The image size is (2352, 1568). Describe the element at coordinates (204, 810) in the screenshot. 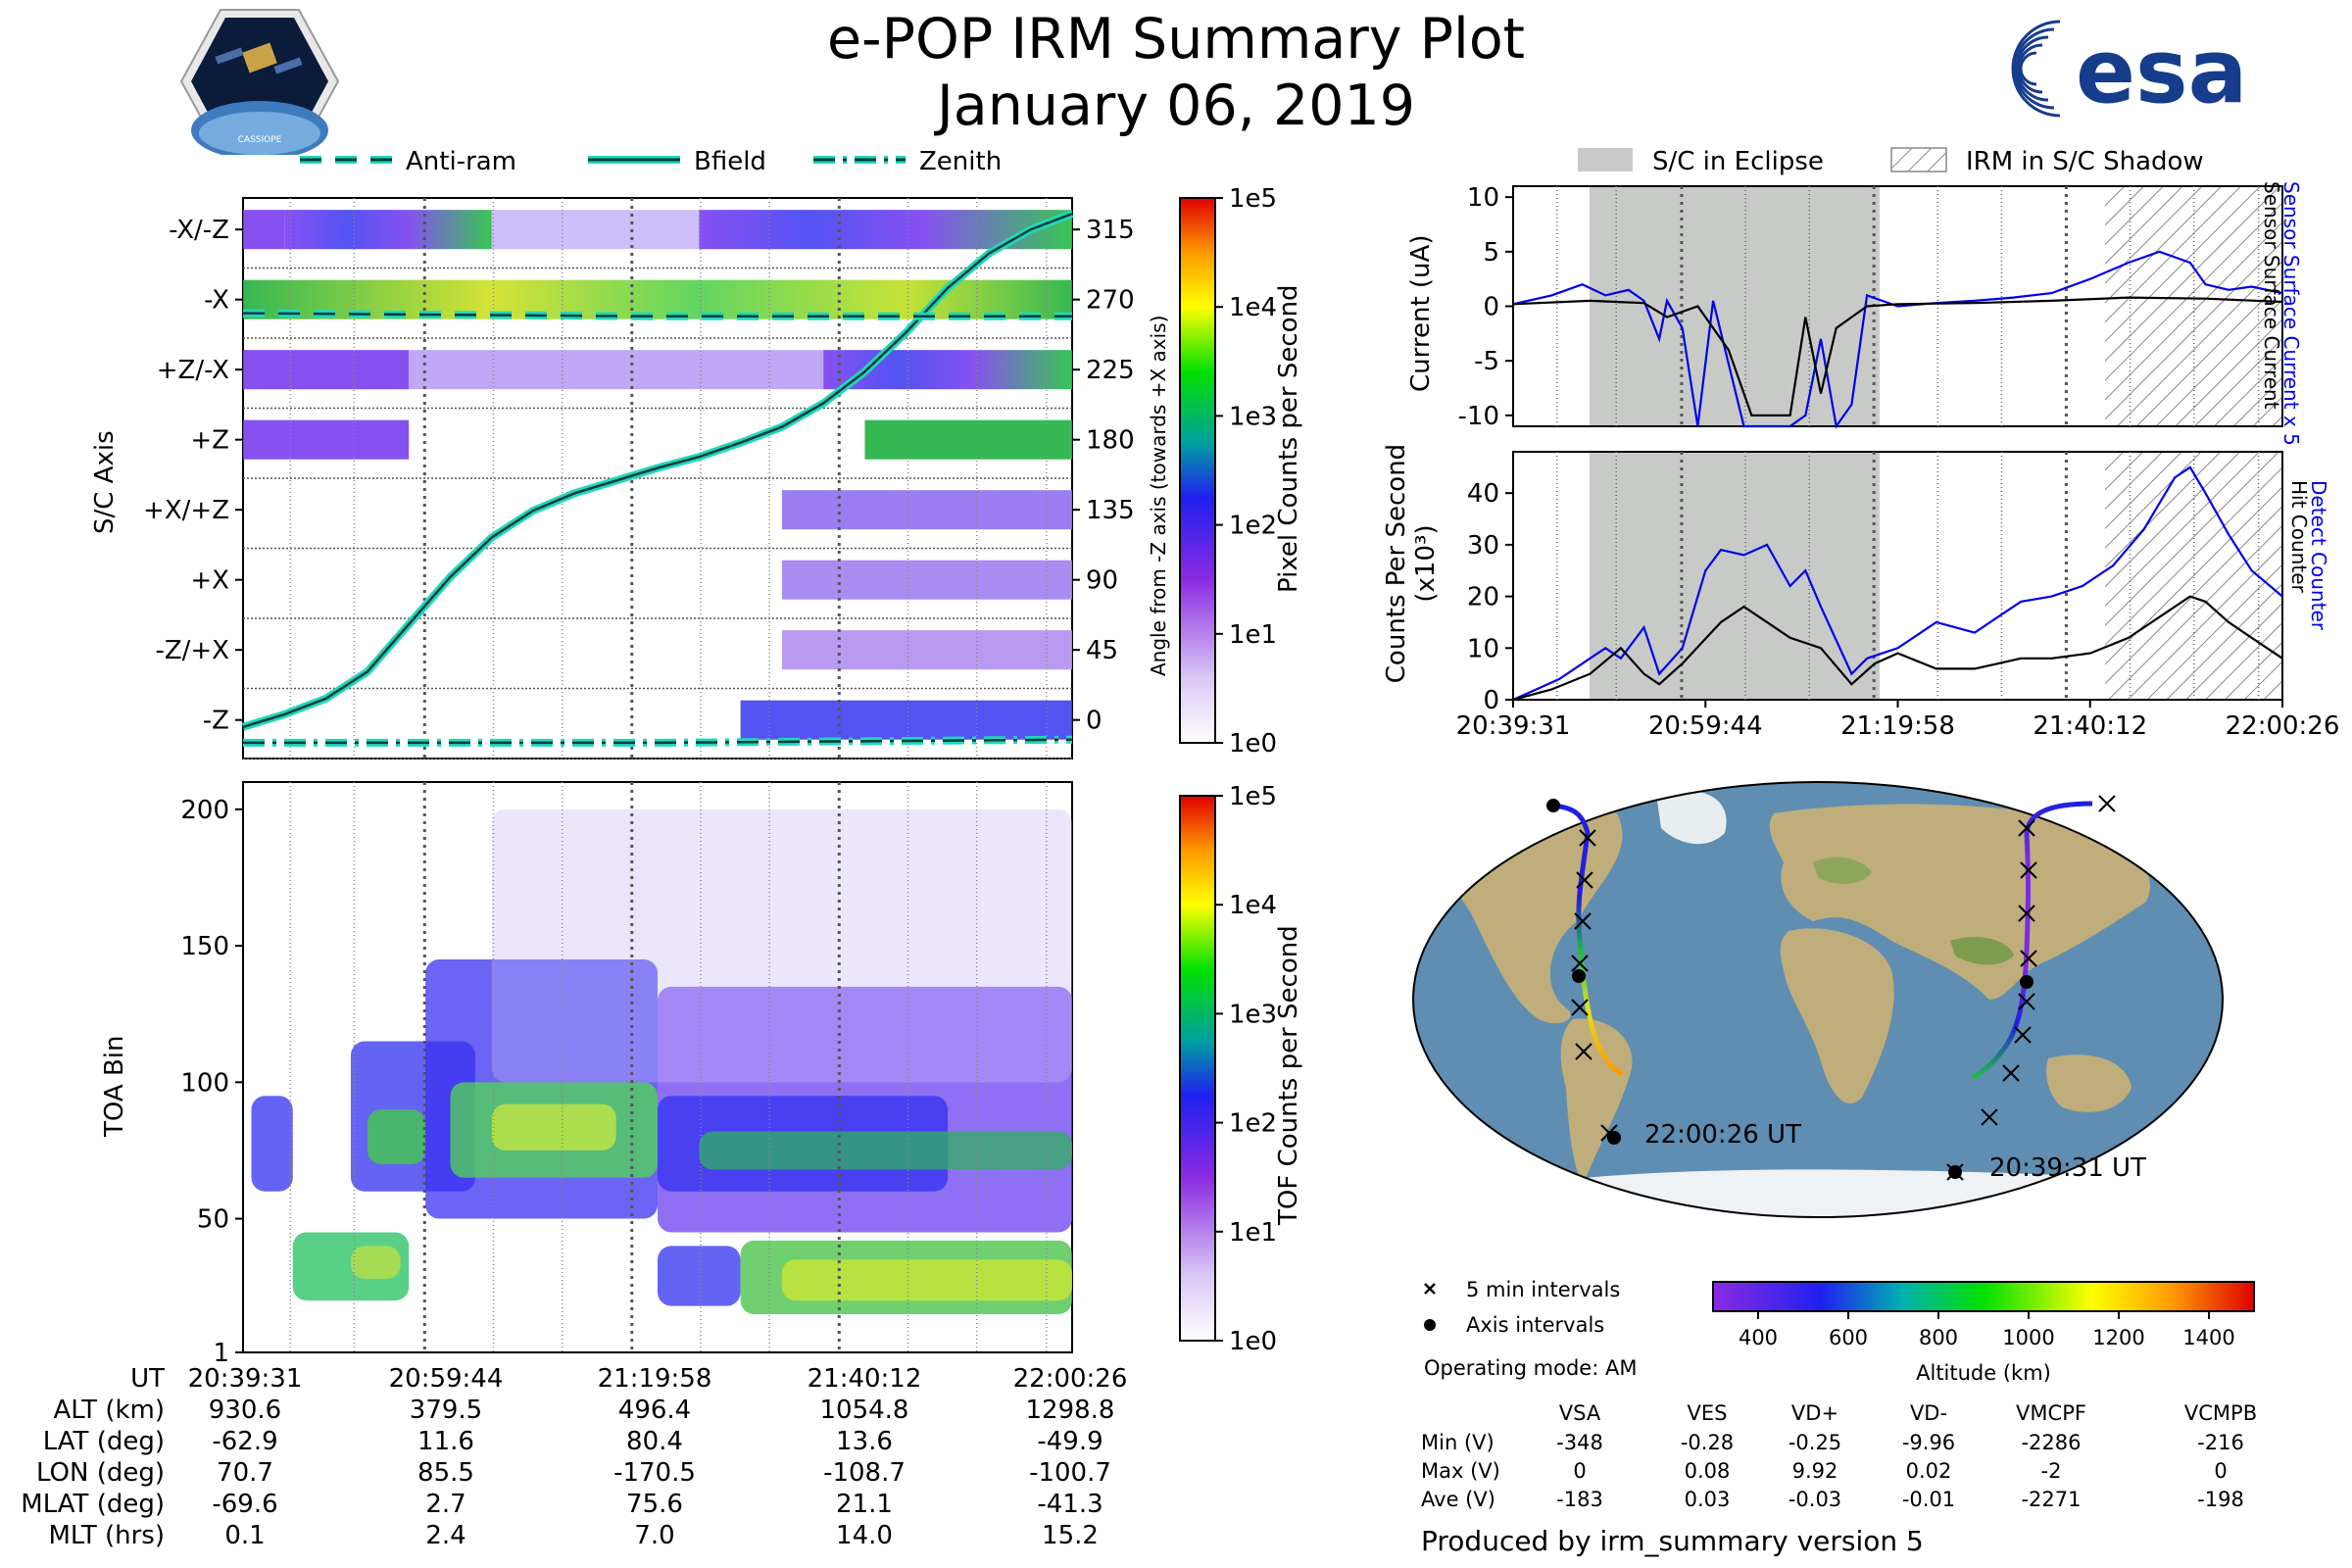

I see `toa-ytick-label: 200` at that location.